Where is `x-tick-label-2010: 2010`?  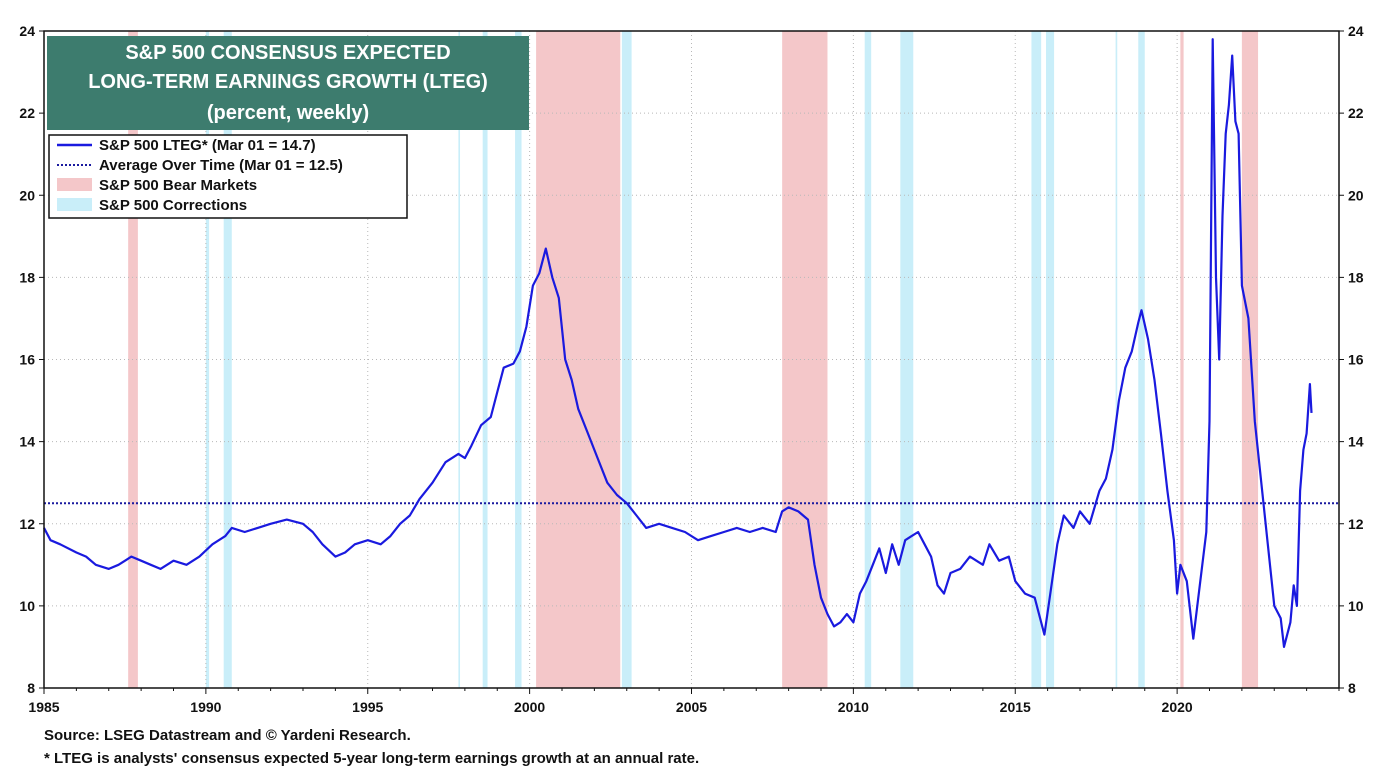
x-tick-label-2010: 2010 is located at coordinates (853, 707).